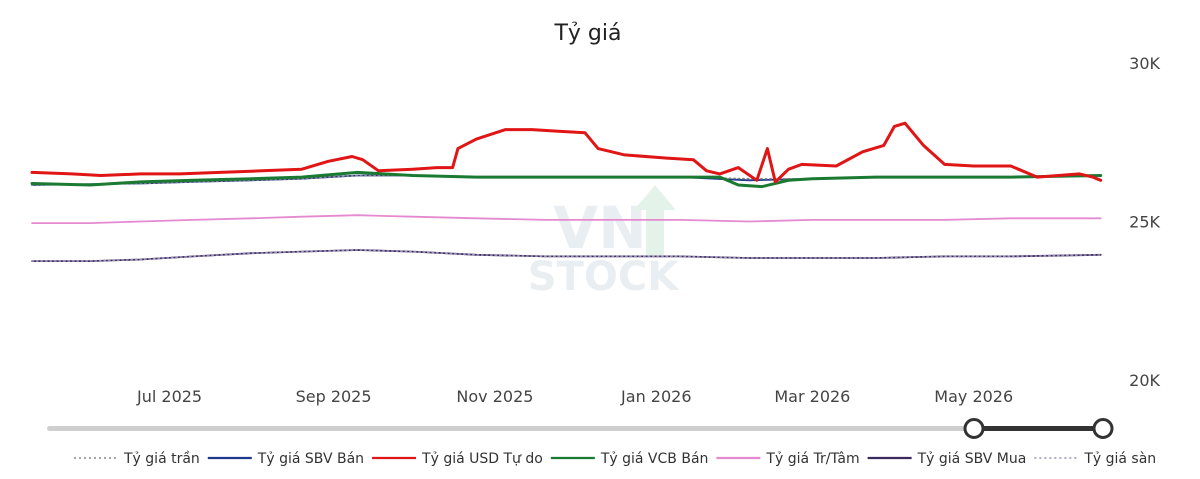 The height and width of the screenshot is (479, 1200). What do you see at coordinates (972, 459) in the screenshot?
I see `legend-label: Tỷ giá SBV Mua` at bounding box center [972, 459].